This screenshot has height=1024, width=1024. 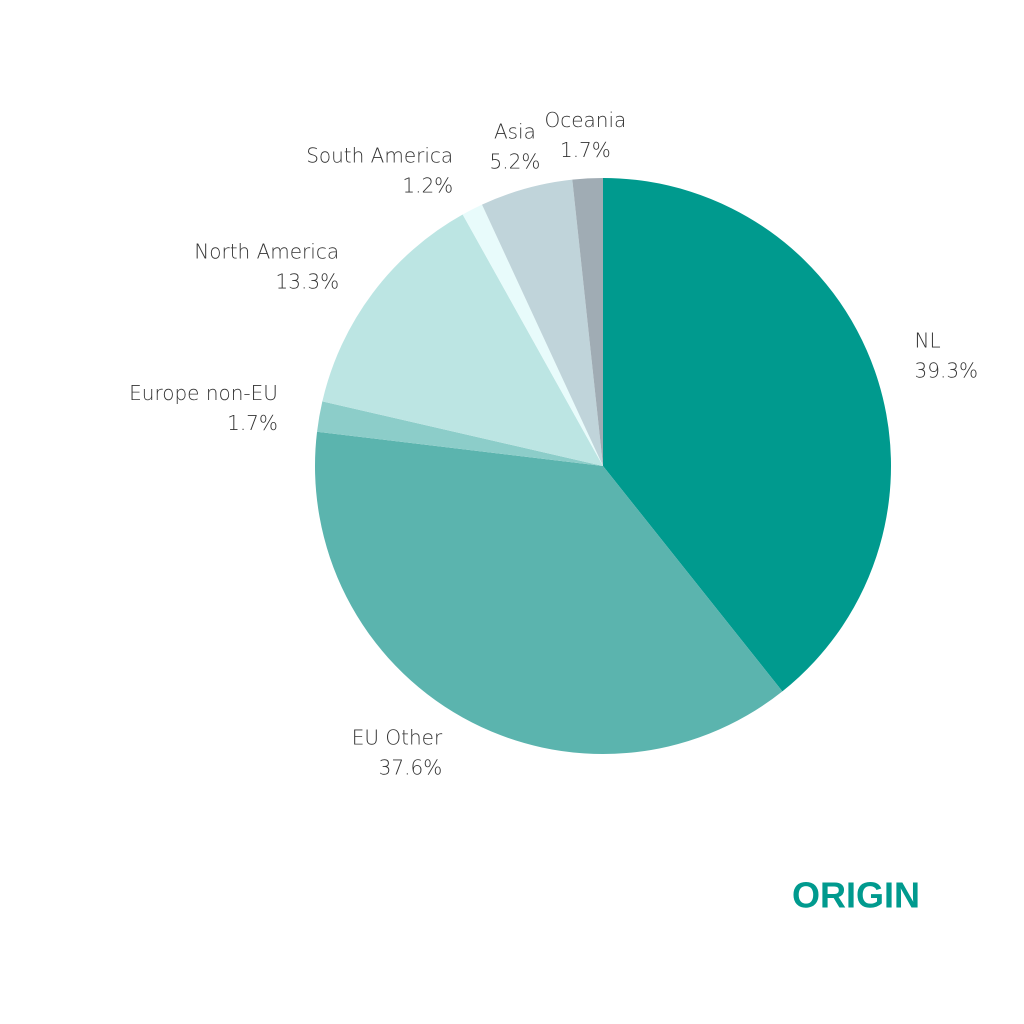 I want to click on slice-value-label: 37.6%, so click(x=411, y=768).